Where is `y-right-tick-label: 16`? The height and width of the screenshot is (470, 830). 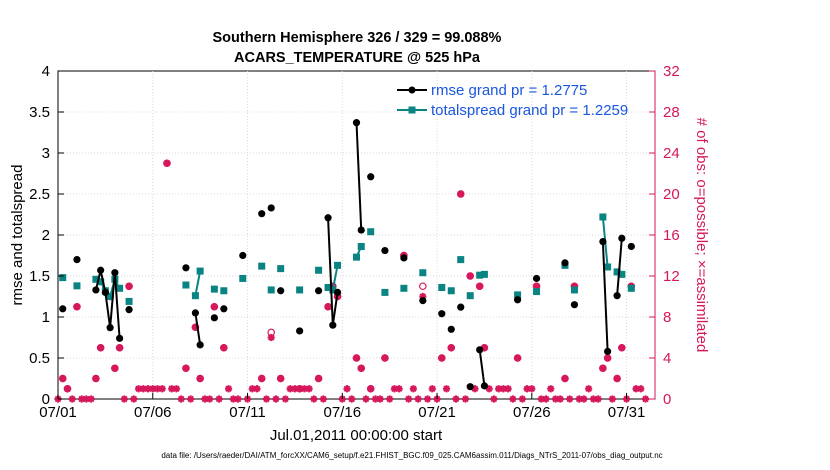 y-right-tick-label: 16 is located at coordinates (671, 235).